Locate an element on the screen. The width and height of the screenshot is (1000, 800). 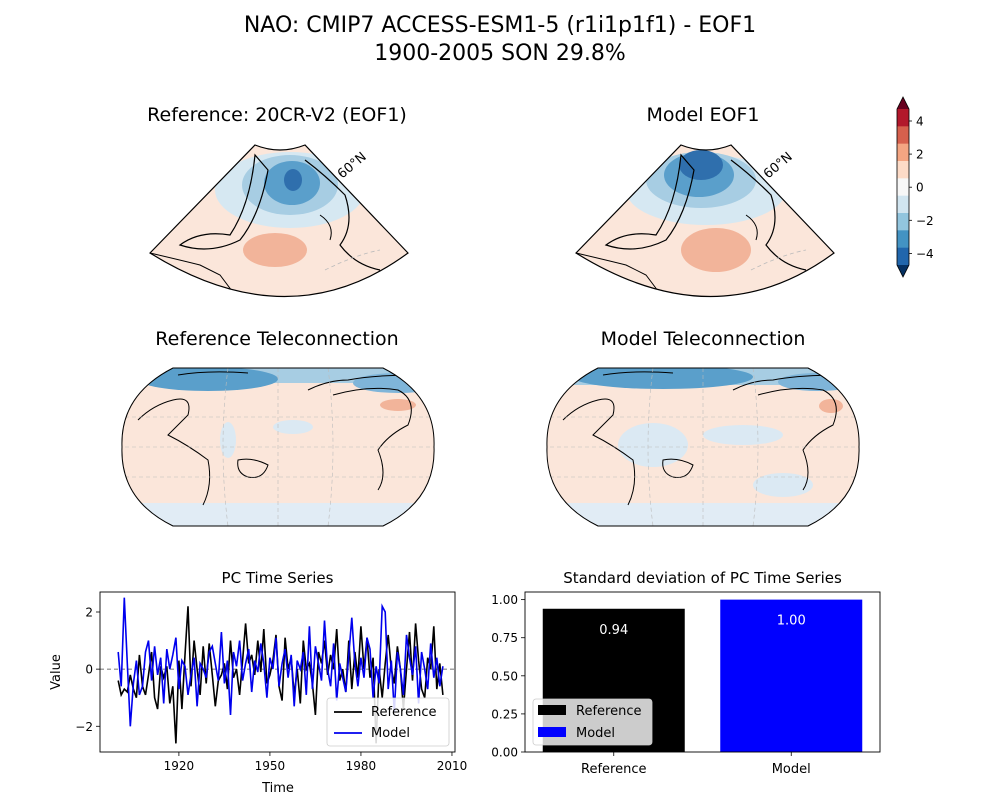
y-tick-label: 0.50 is located at coordinates (504, 676).